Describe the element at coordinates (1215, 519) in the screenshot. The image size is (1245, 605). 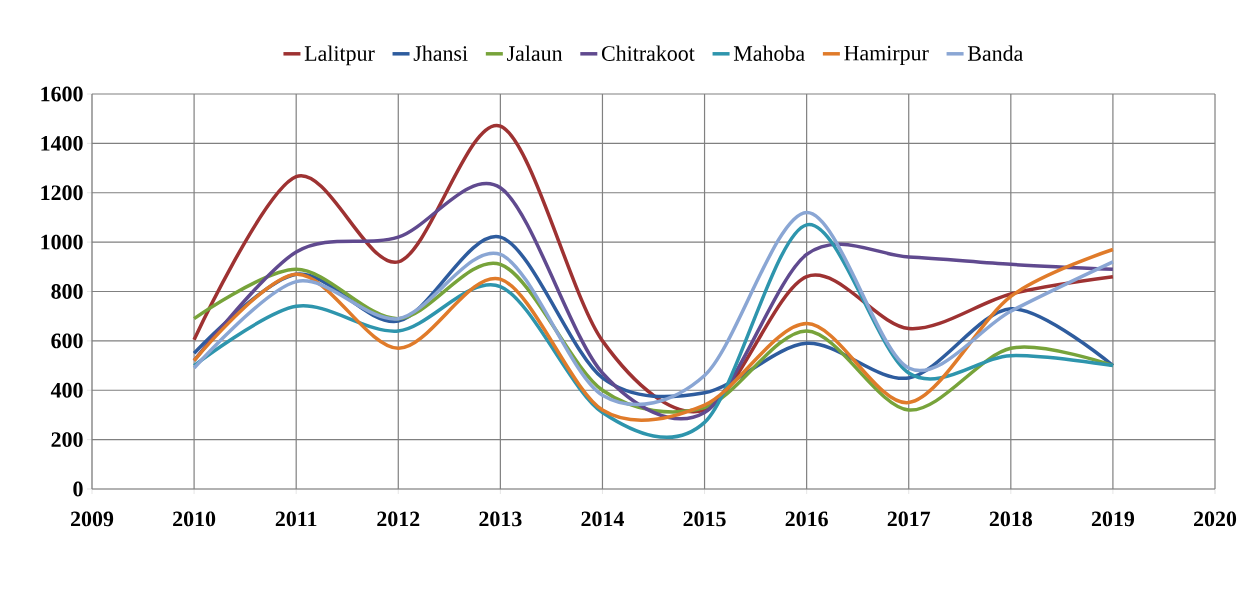
I see `x-tick-label: 2020` at that location.